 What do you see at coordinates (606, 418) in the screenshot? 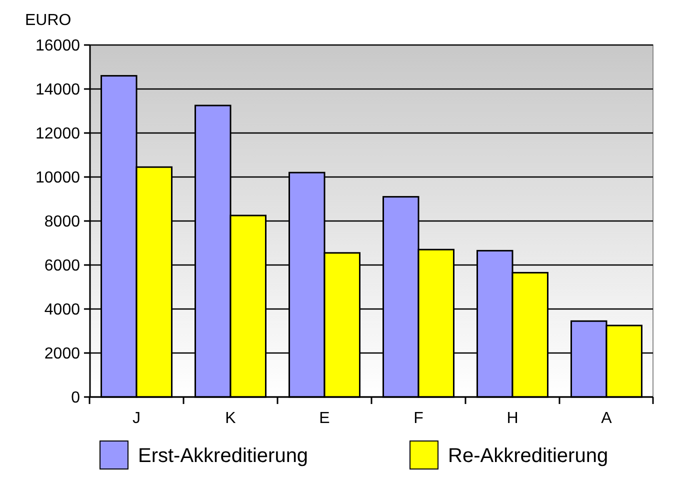
I see `x-tick-label: A` at bounding box center [606, 418].